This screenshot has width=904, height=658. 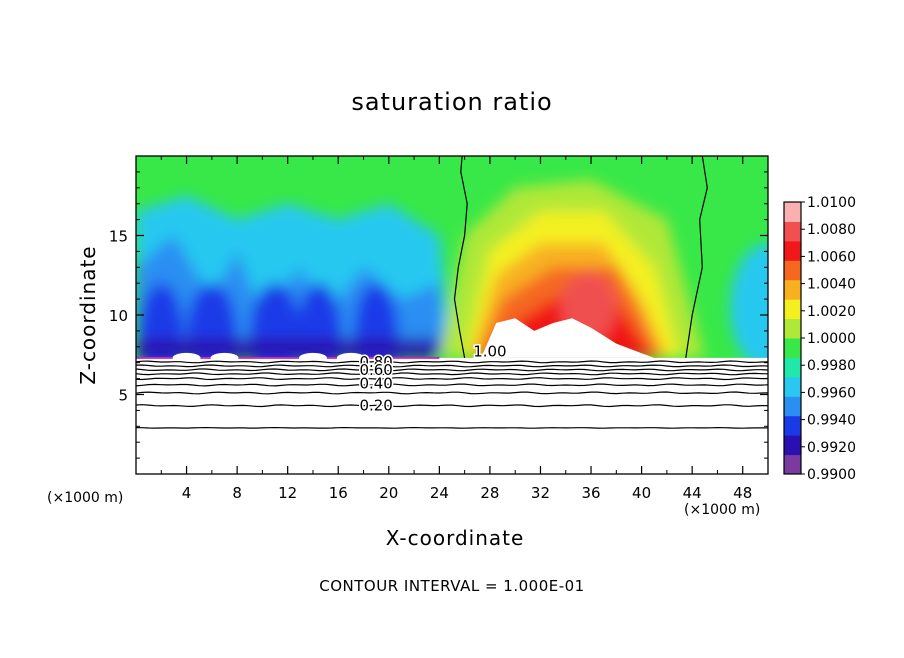 What do you see at coordinates (722, 510) in the screenshot?
I see `x-unit-label-right: (×1000 m)` at bounding box center [722, 510].